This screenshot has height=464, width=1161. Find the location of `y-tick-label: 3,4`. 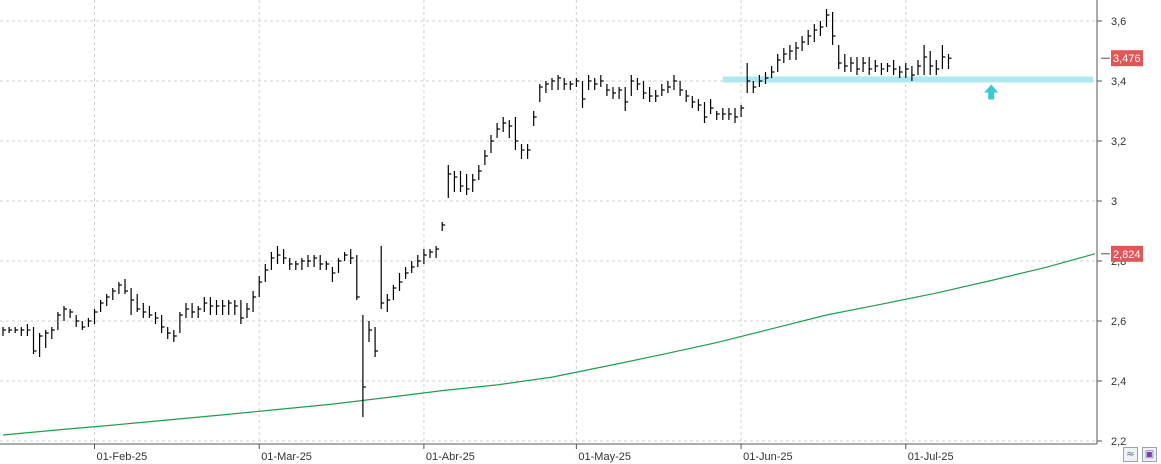

y-tick-label: 3,4 is located at coordinates (1118, 82).